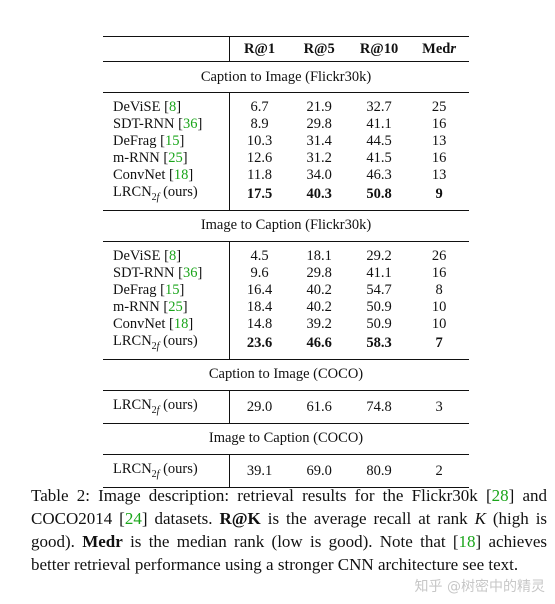 This screenshot has height=604, width=555. I want to click on table-row: DeViSE [8] 4.5 18.1 29.2 26, so click(286, 252).